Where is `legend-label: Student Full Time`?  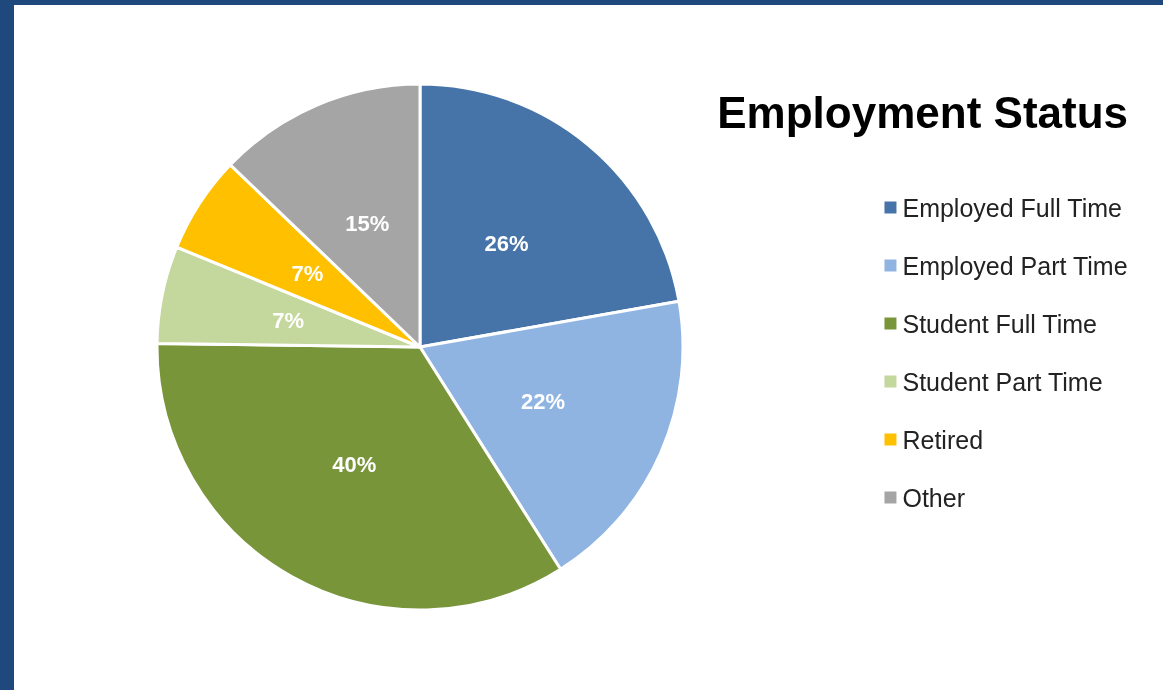
legend-label: Student Full Time is located at coordinates (999, 323).